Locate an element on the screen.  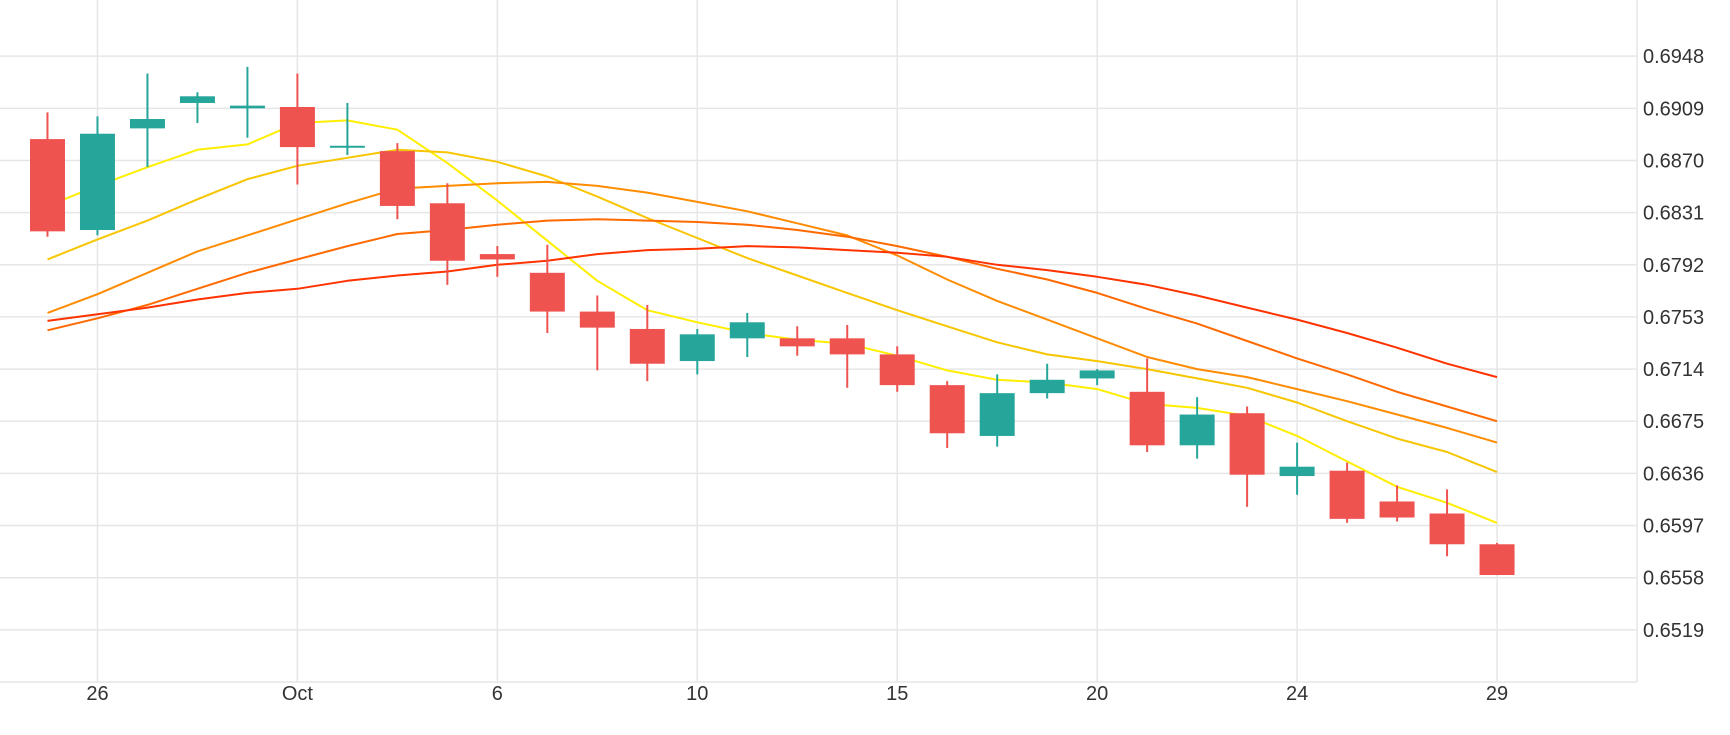
y-tick-label: 0.6558 is located at coordinates (1673, 579).